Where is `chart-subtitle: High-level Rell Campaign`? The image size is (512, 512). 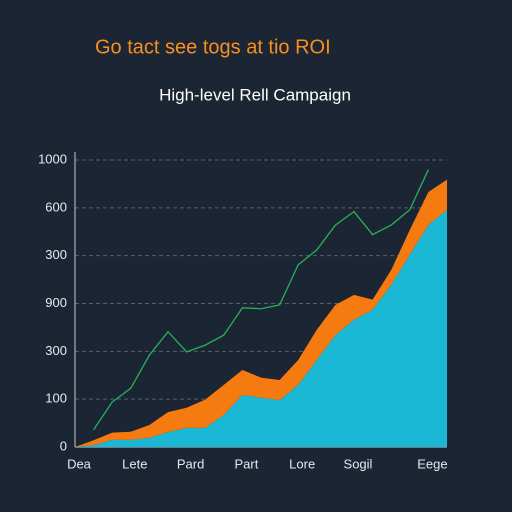
chart-subtitle: High-level Rell Campaign is located at coordinates (255, 94).